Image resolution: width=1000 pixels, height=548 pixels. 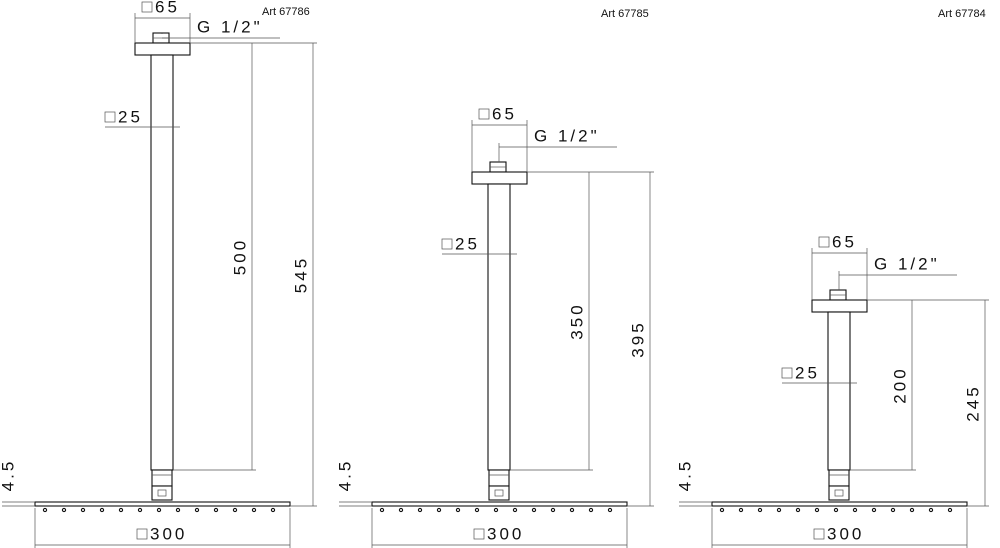 I want to click on article-label: Art 67786, so click(x=286, y=12).